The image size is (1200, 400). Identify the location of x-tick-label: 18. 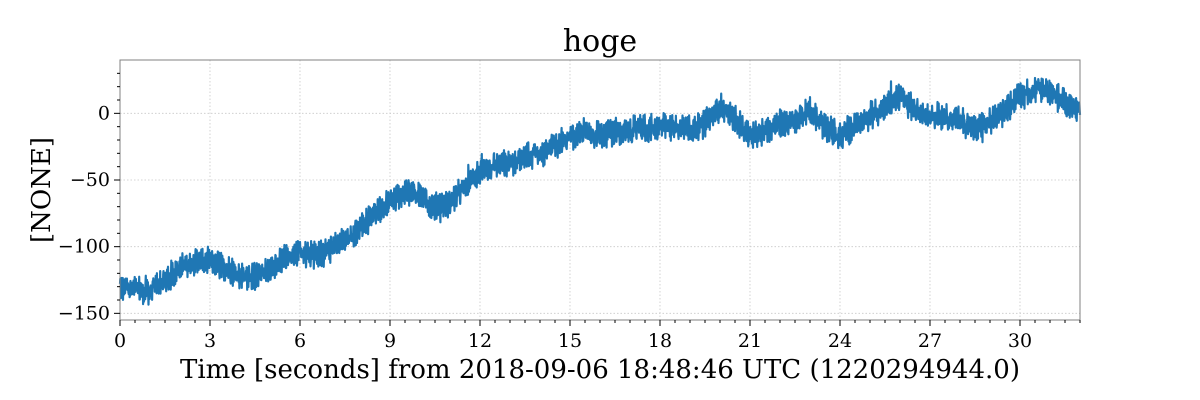
(660, 341).